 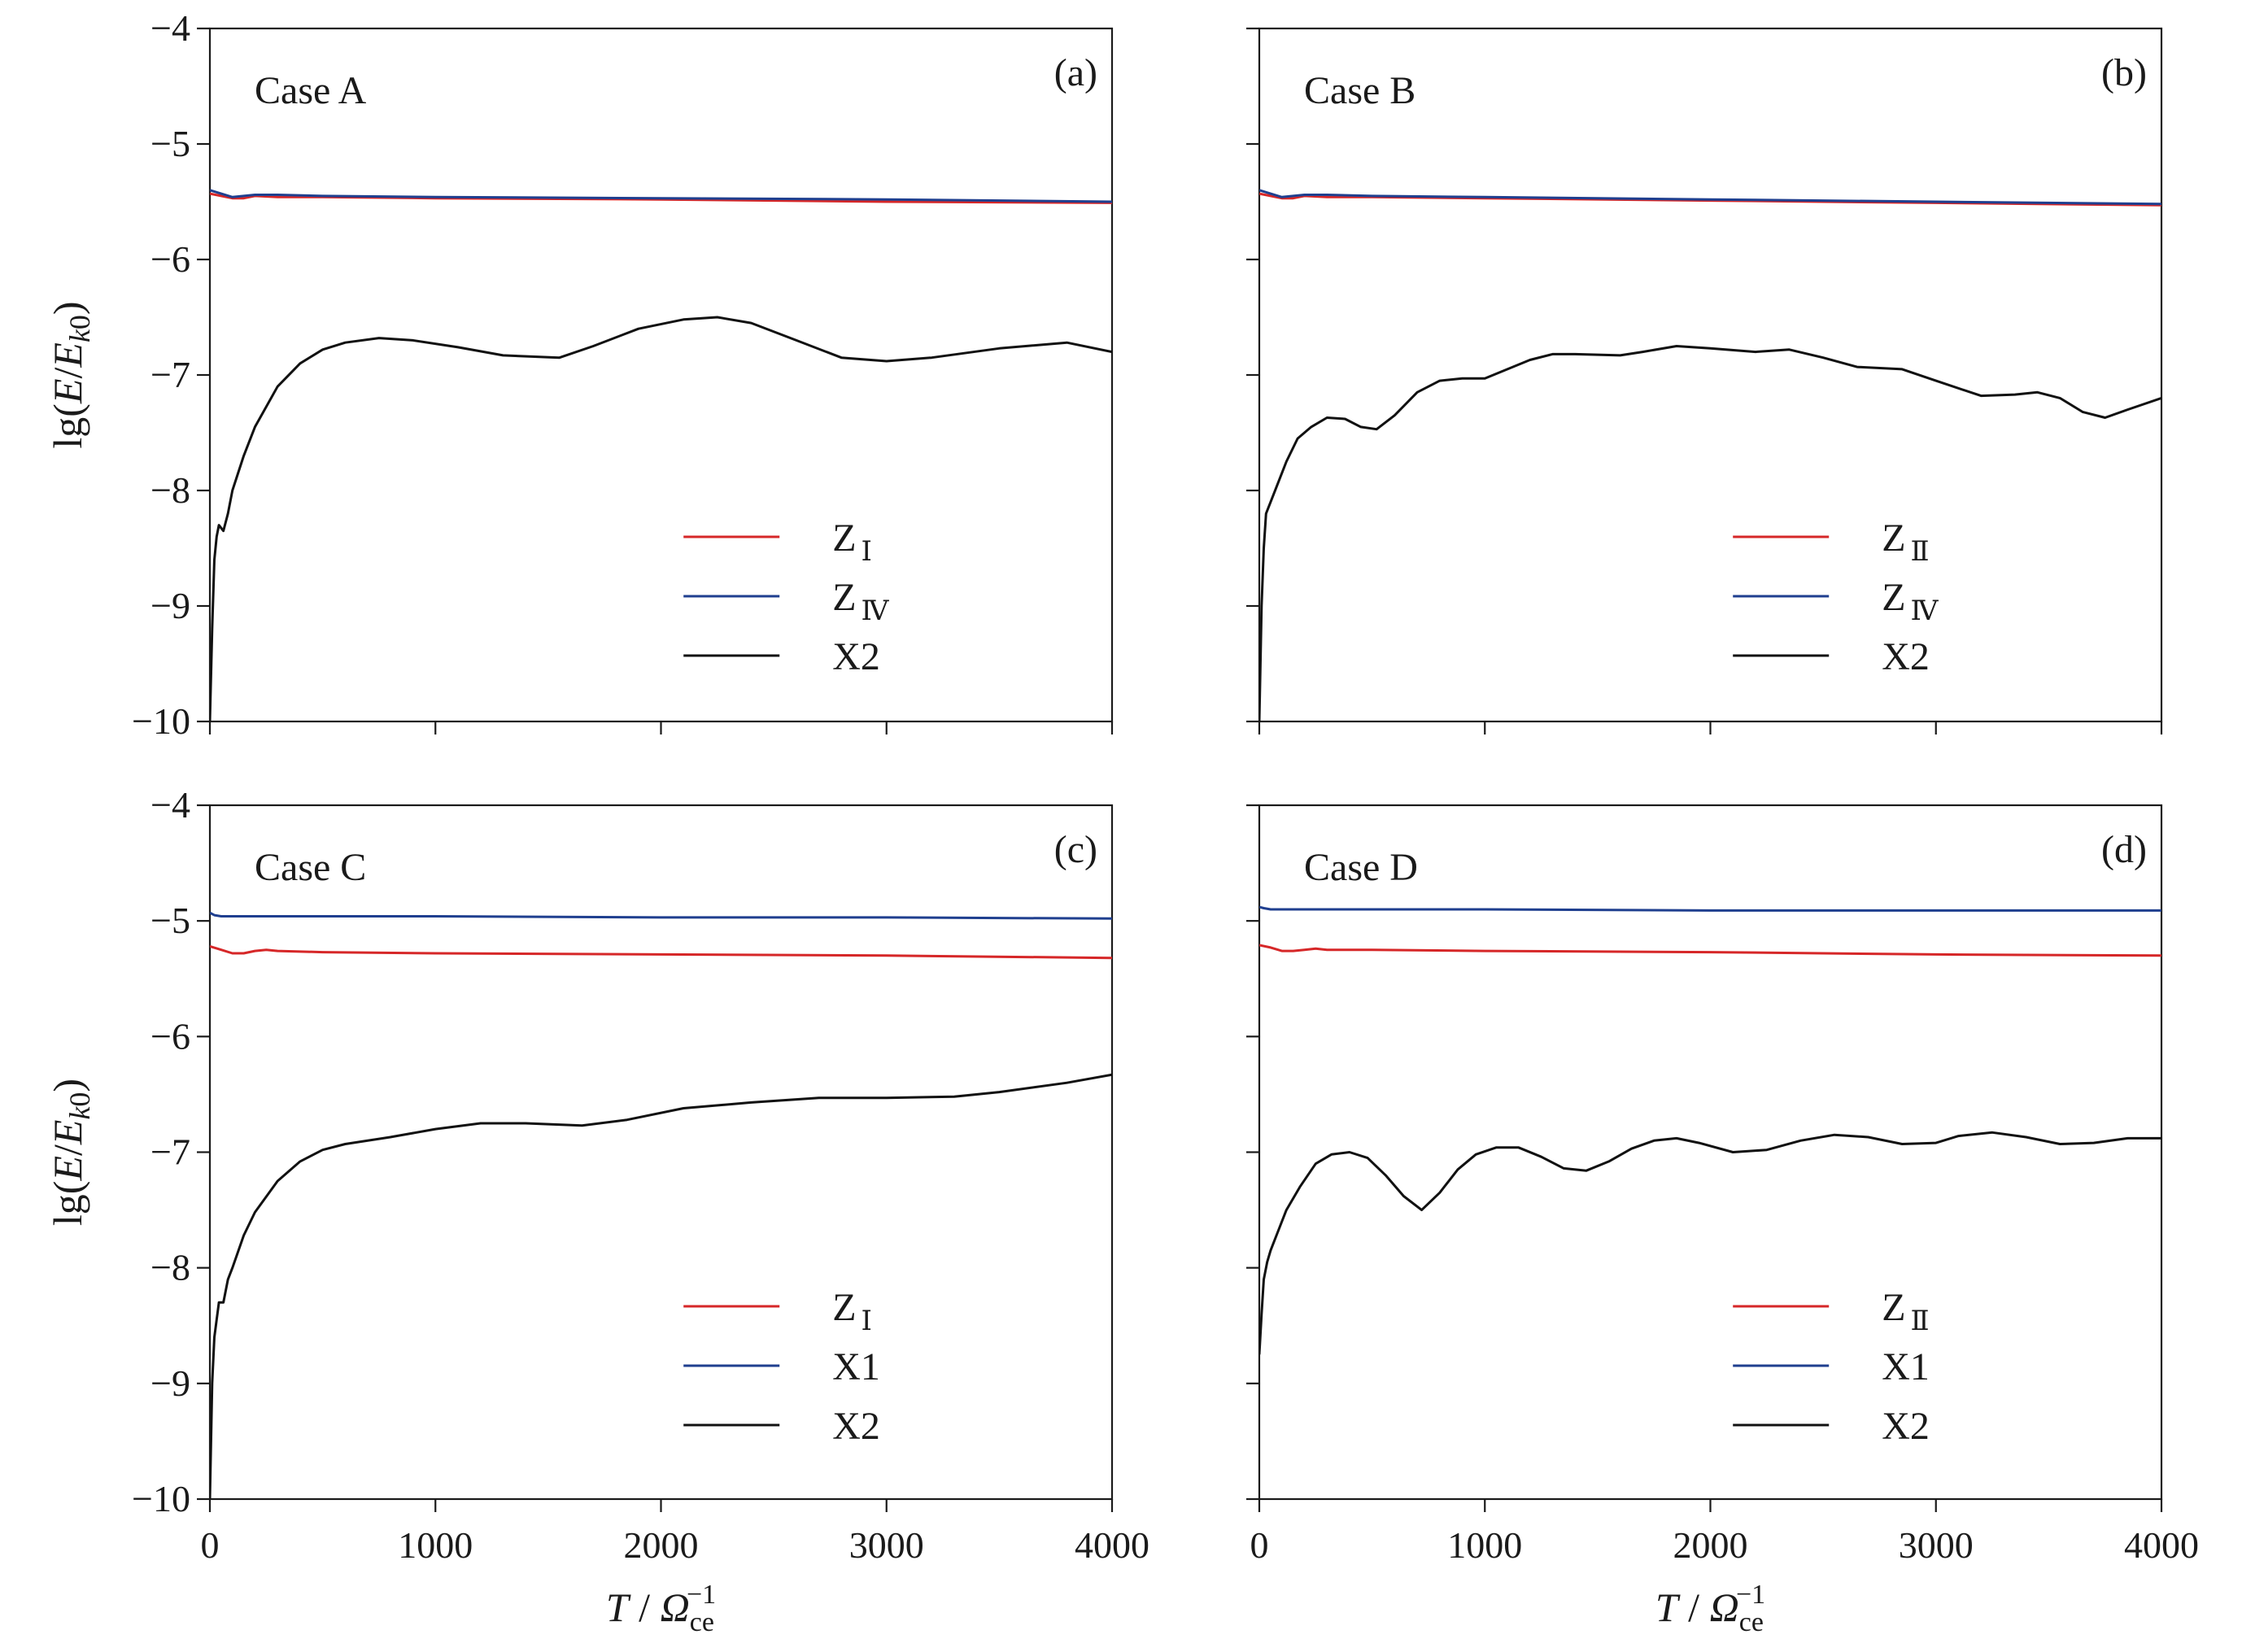 I want to click on panel-tag: (b), so click(x=2124, y=72).